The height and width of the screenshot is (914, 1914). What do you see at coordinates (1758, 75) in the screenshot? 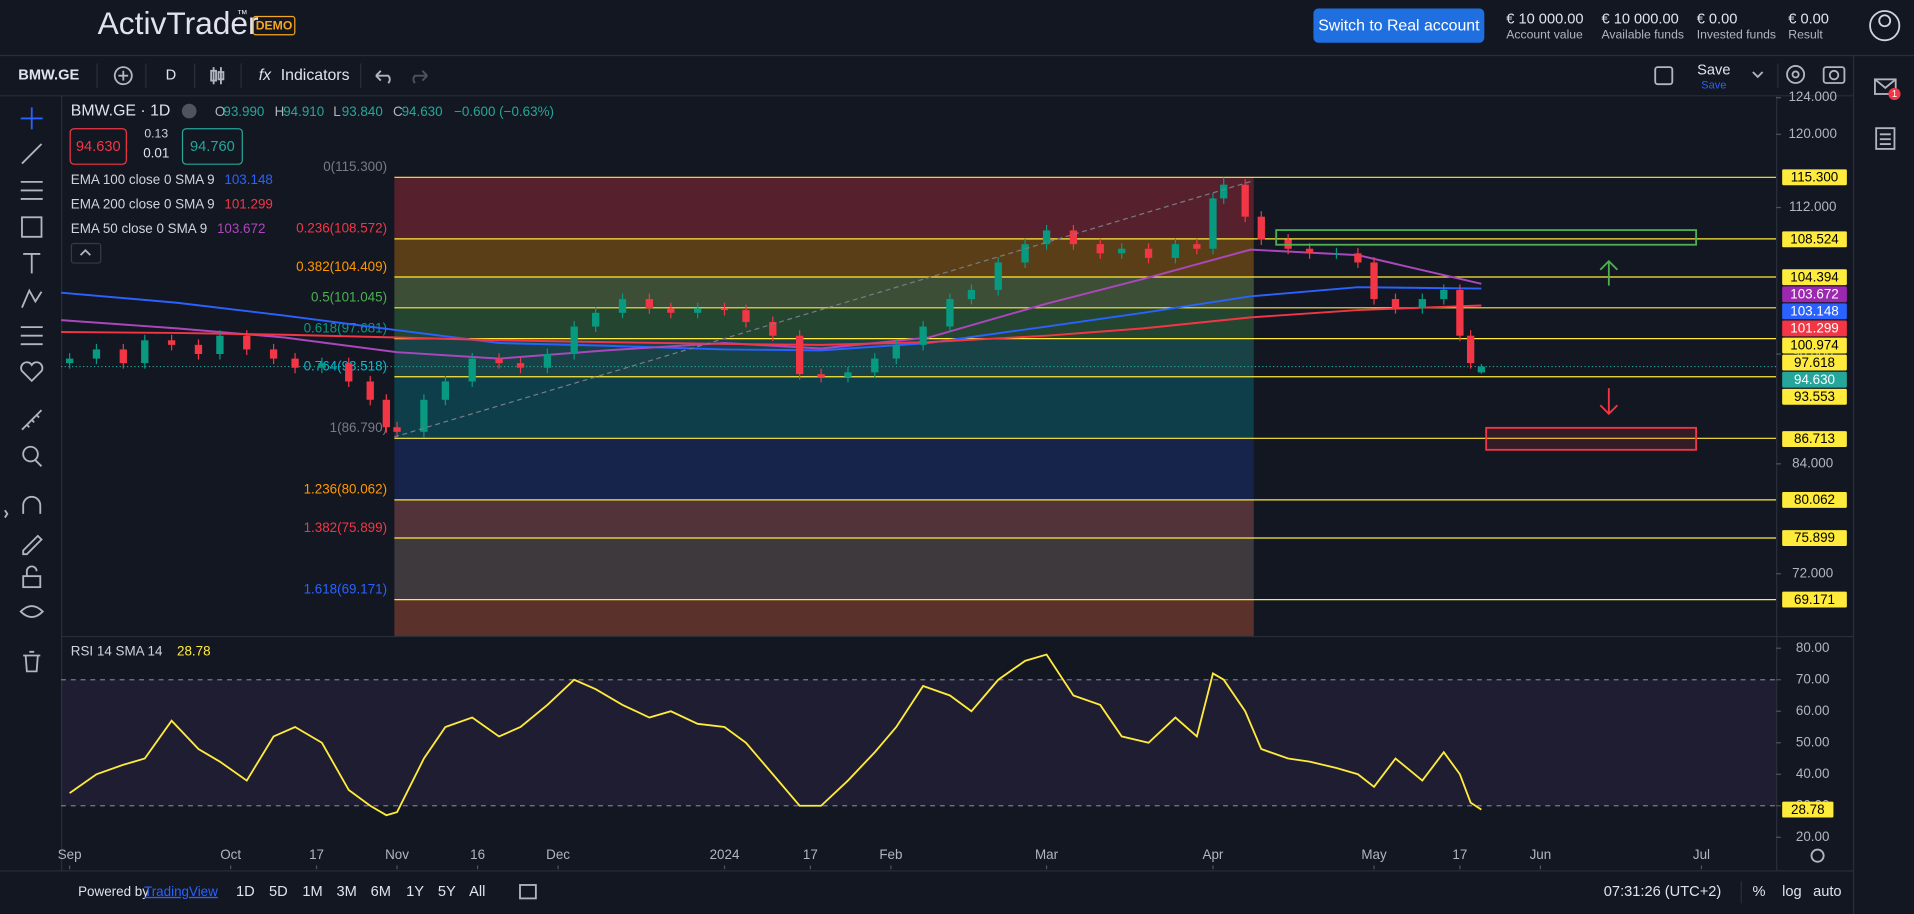
I see `save-menu` at bounding box center [1758, 75].